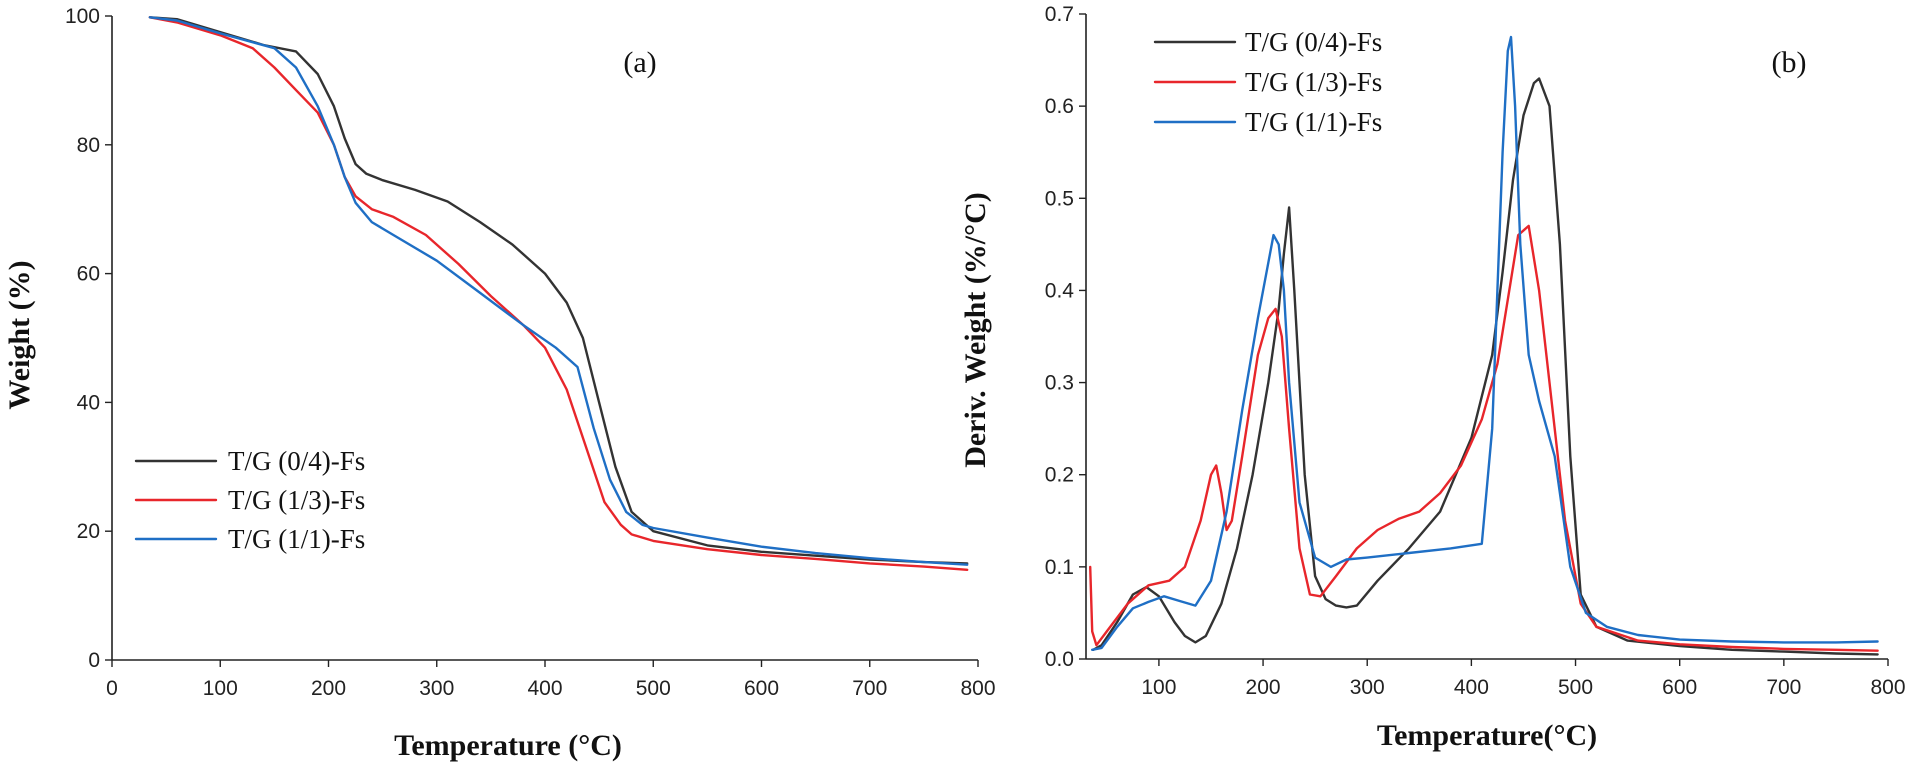 The height and width of the screenshot is (763, 1906). Describe the element at coordinates (328, 688) in the screenshot. I see `panel-a-x-tick-label: 200` at that location.